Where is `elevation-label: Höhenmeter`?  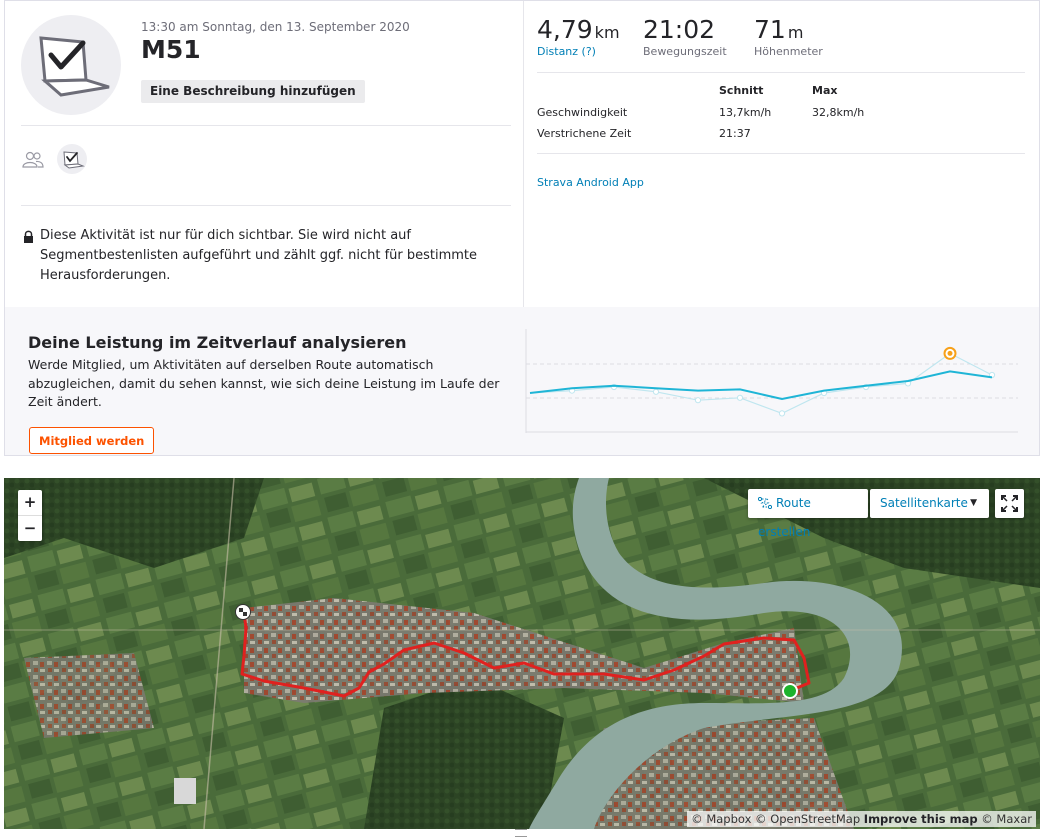
elevation-label: Höhenmeter is located at coordinates (788, 51).